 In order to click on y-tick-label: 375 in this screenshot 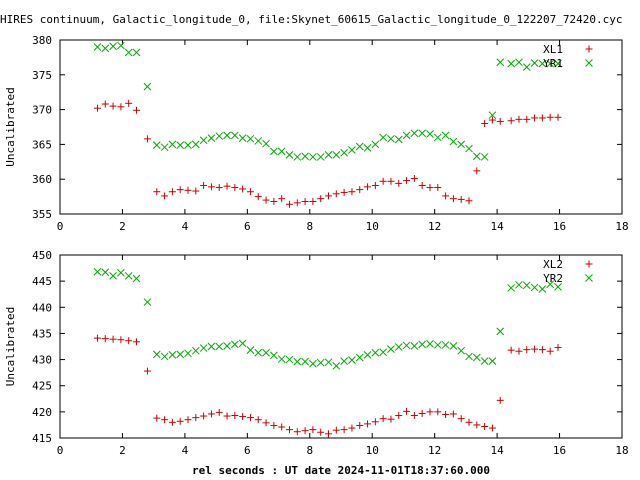, I will do `click(42, 75)`.